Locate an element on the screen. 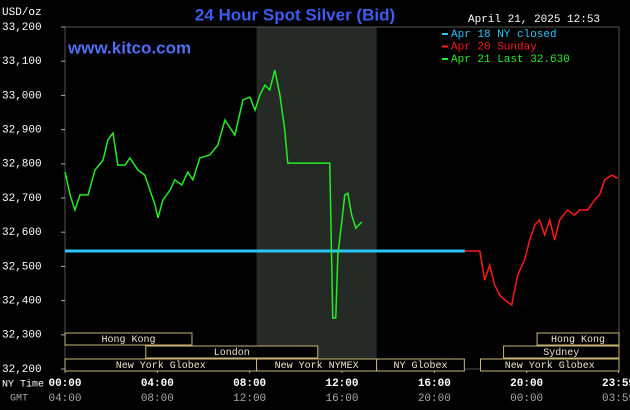 Image resolution: width=630 pixels, height=410 pixels. price-line is located at coordinates (541, 240).